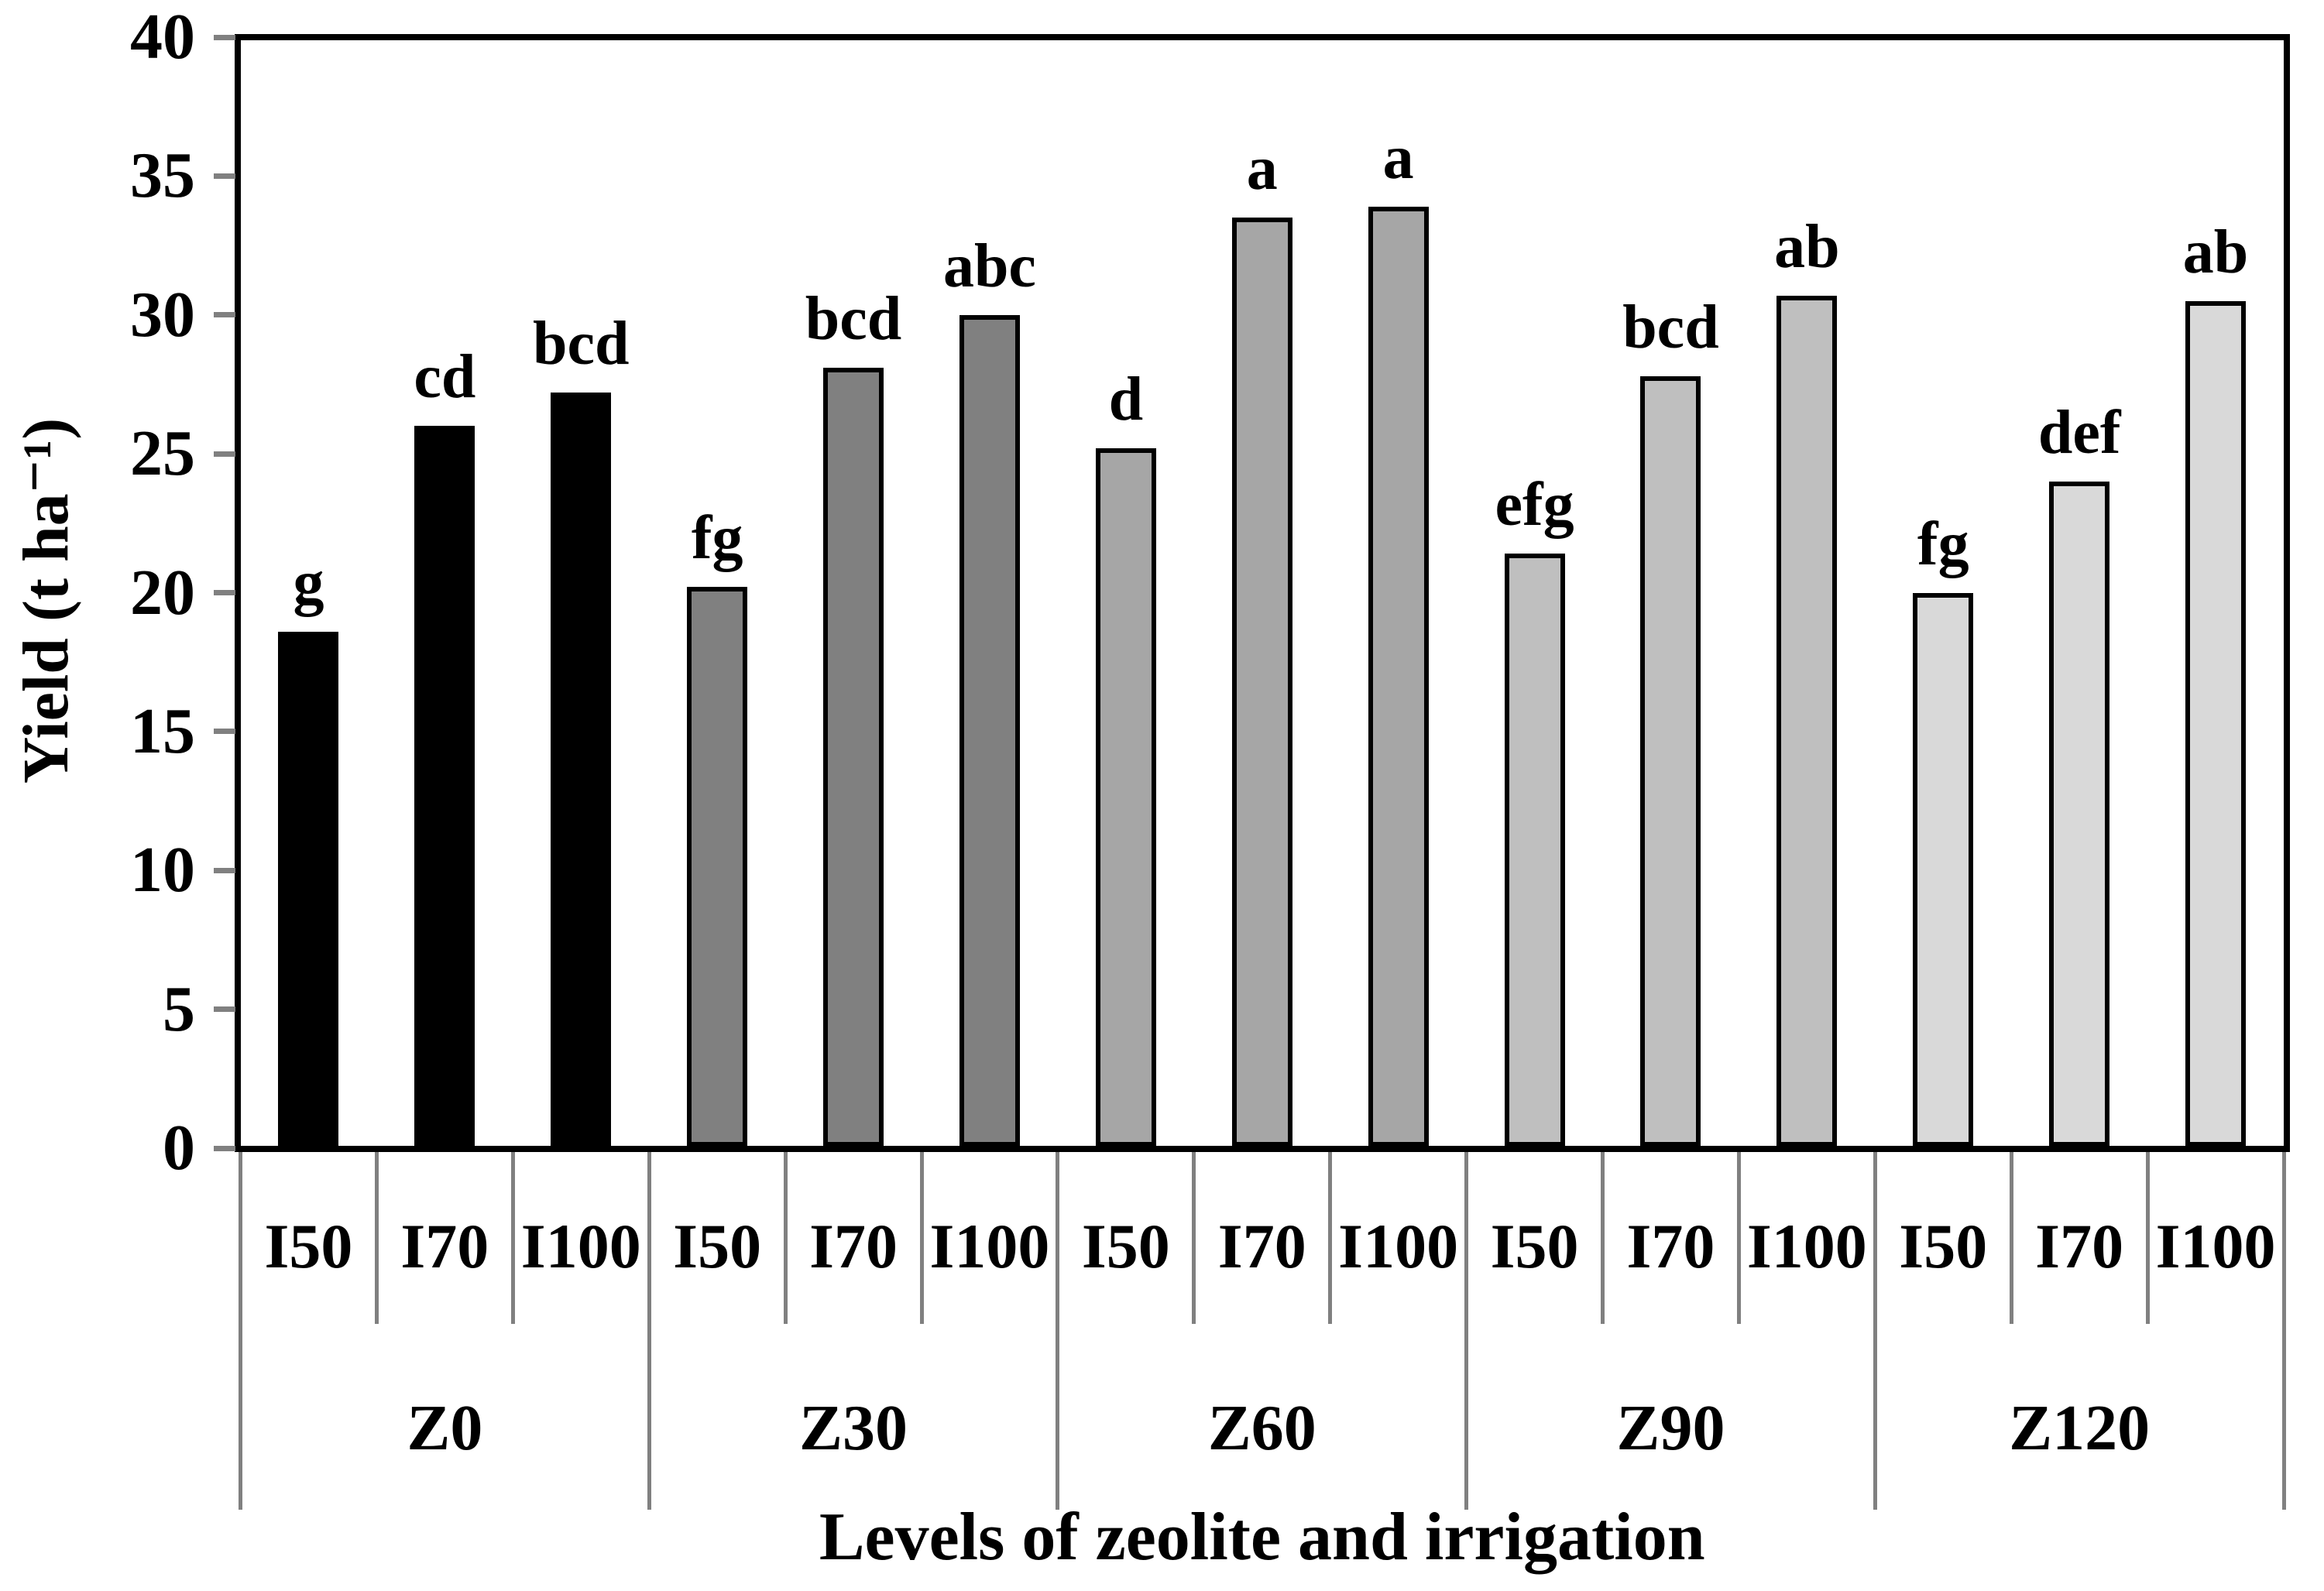 Image resolution: width=2324 pixels, height=1591 pixels. What do you see at coordinates (162, 731) in the screenshot?
I see `y-axis-tick-label: 15` at bounding box center [162, 731].